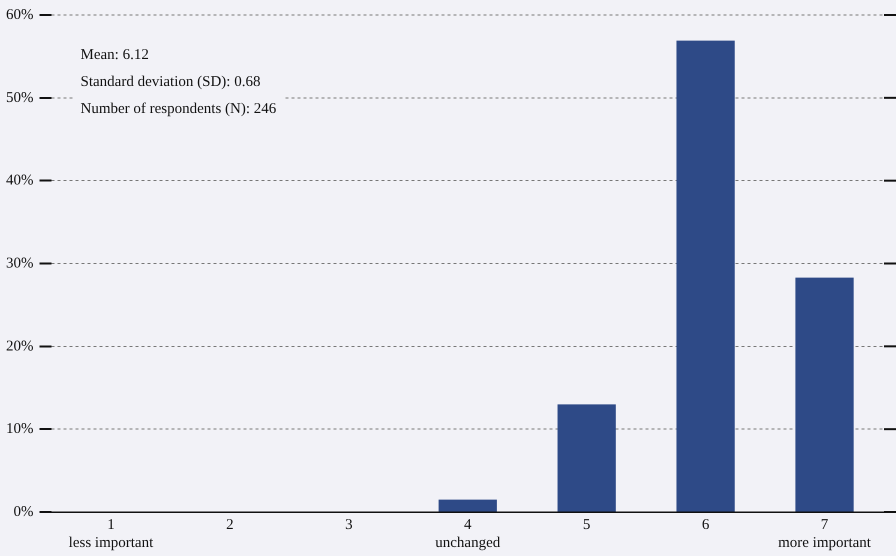 This screenshot has width=896, height=556. I want to click on y-tick-label: 20%, so click(20, 346).